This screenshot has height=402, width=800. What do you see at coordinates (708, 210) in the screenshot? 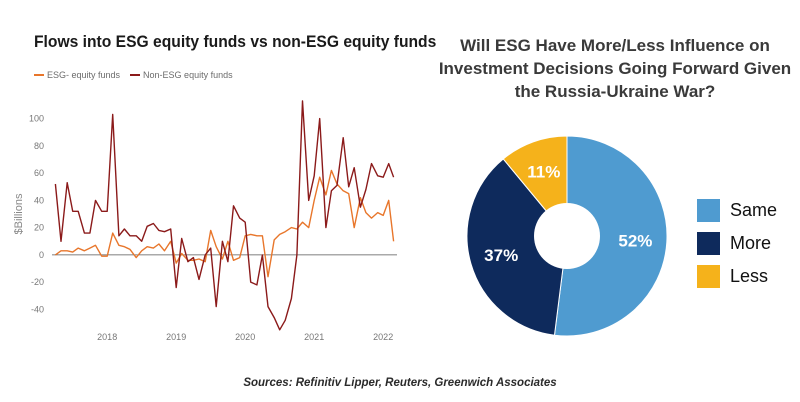
I see `pie-legend-swatch-same` at bounding box center [708, 210].